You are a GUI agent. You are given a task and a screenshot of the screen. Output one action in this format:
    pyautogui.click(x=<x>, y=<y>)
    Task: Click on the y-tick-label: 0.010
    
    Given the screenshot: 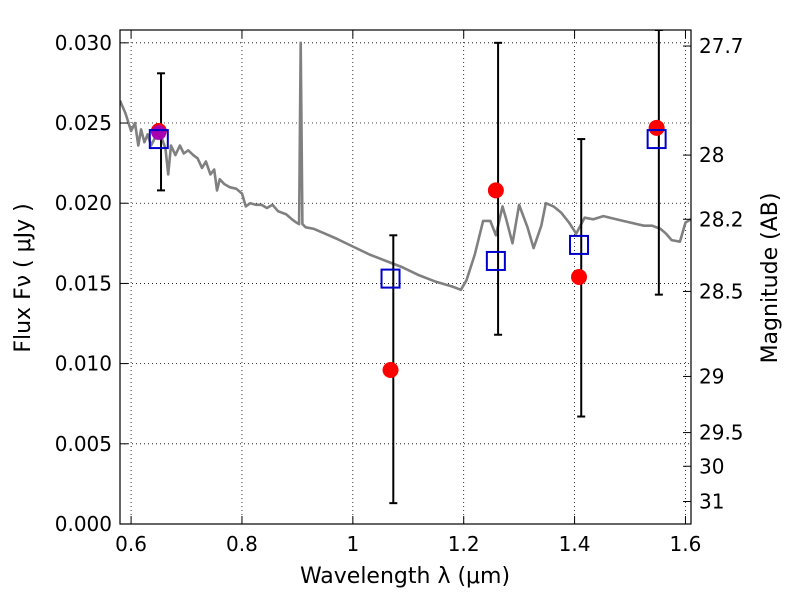 What is the action you would take?
    pyautogui.click(x=83, y=364)
    